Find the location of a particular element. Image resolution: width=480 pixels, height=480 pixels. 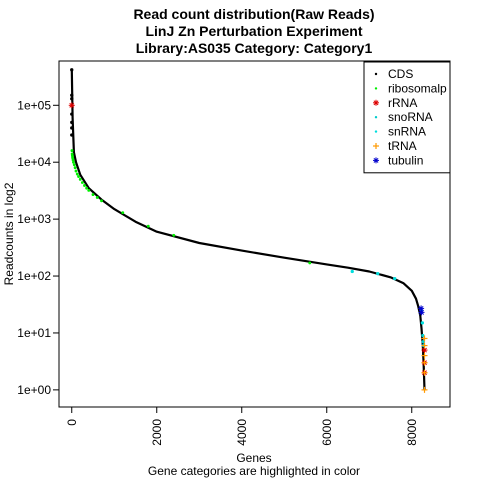

legend-marker-snrna is located at coordinates (376, 131).